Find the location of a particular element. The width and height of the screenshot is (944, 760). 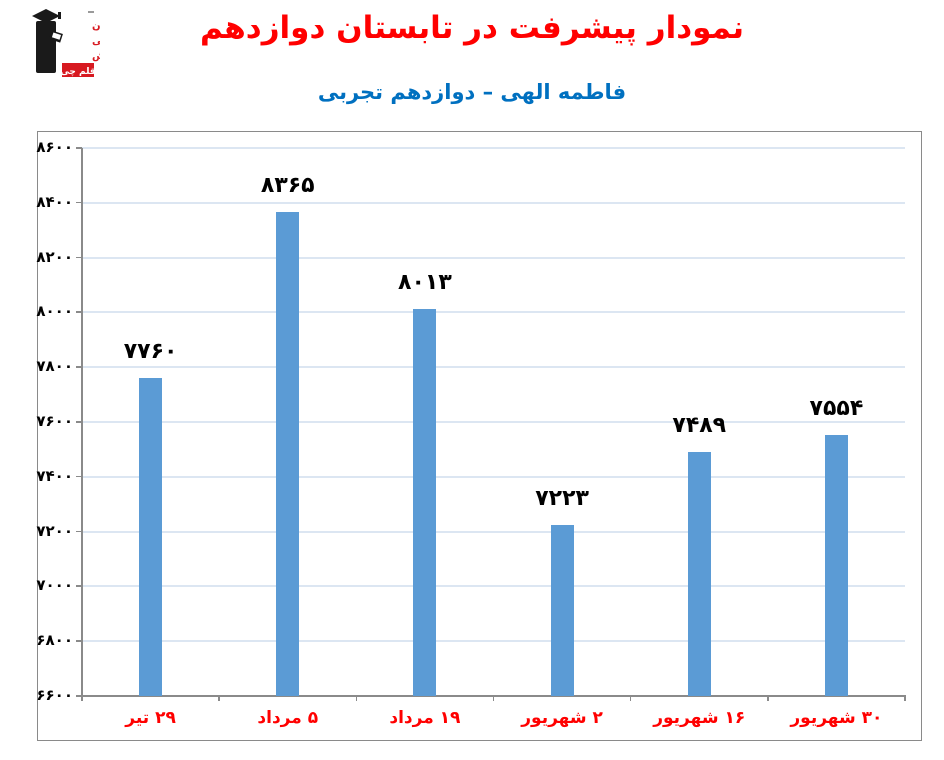

logo-badge is located at coordinates (78, 70).